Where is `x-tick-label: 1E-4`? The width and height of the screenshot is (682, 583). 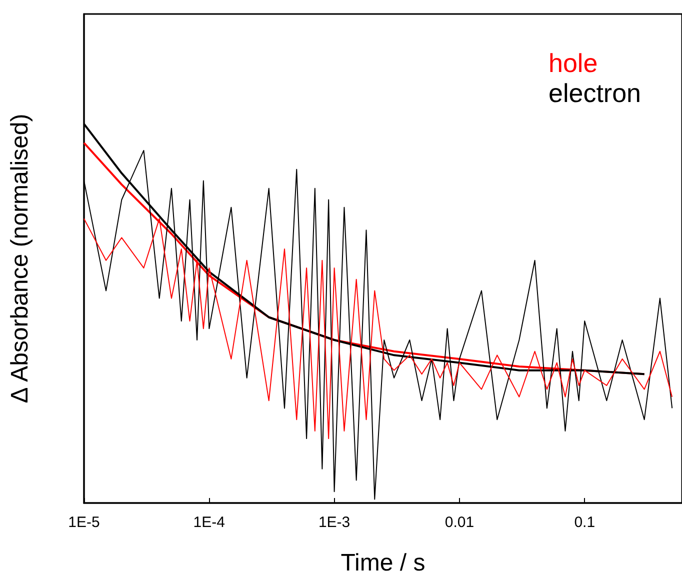
x-tick-label: 1E-4 is located at coordinates (209, 522).